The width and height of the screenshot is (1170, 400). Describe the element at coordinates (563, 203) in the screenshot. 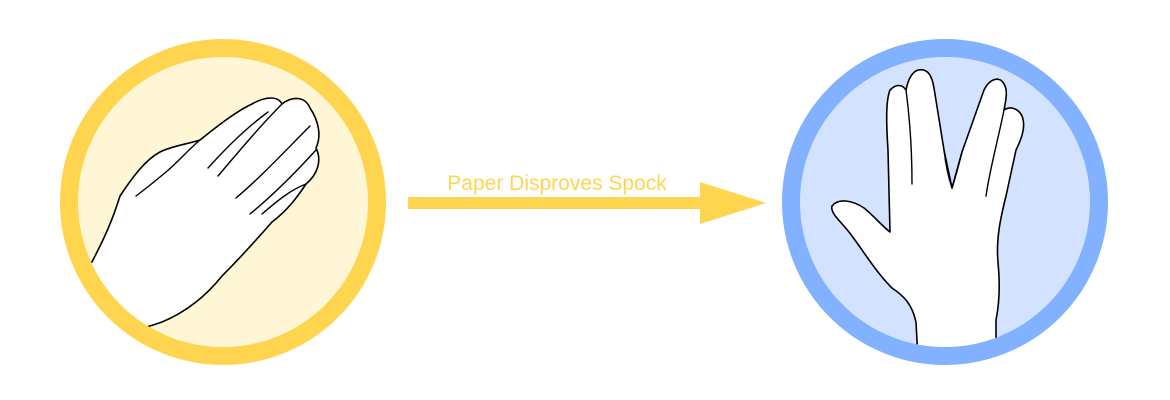

I see `arrow-shaft` at that location.